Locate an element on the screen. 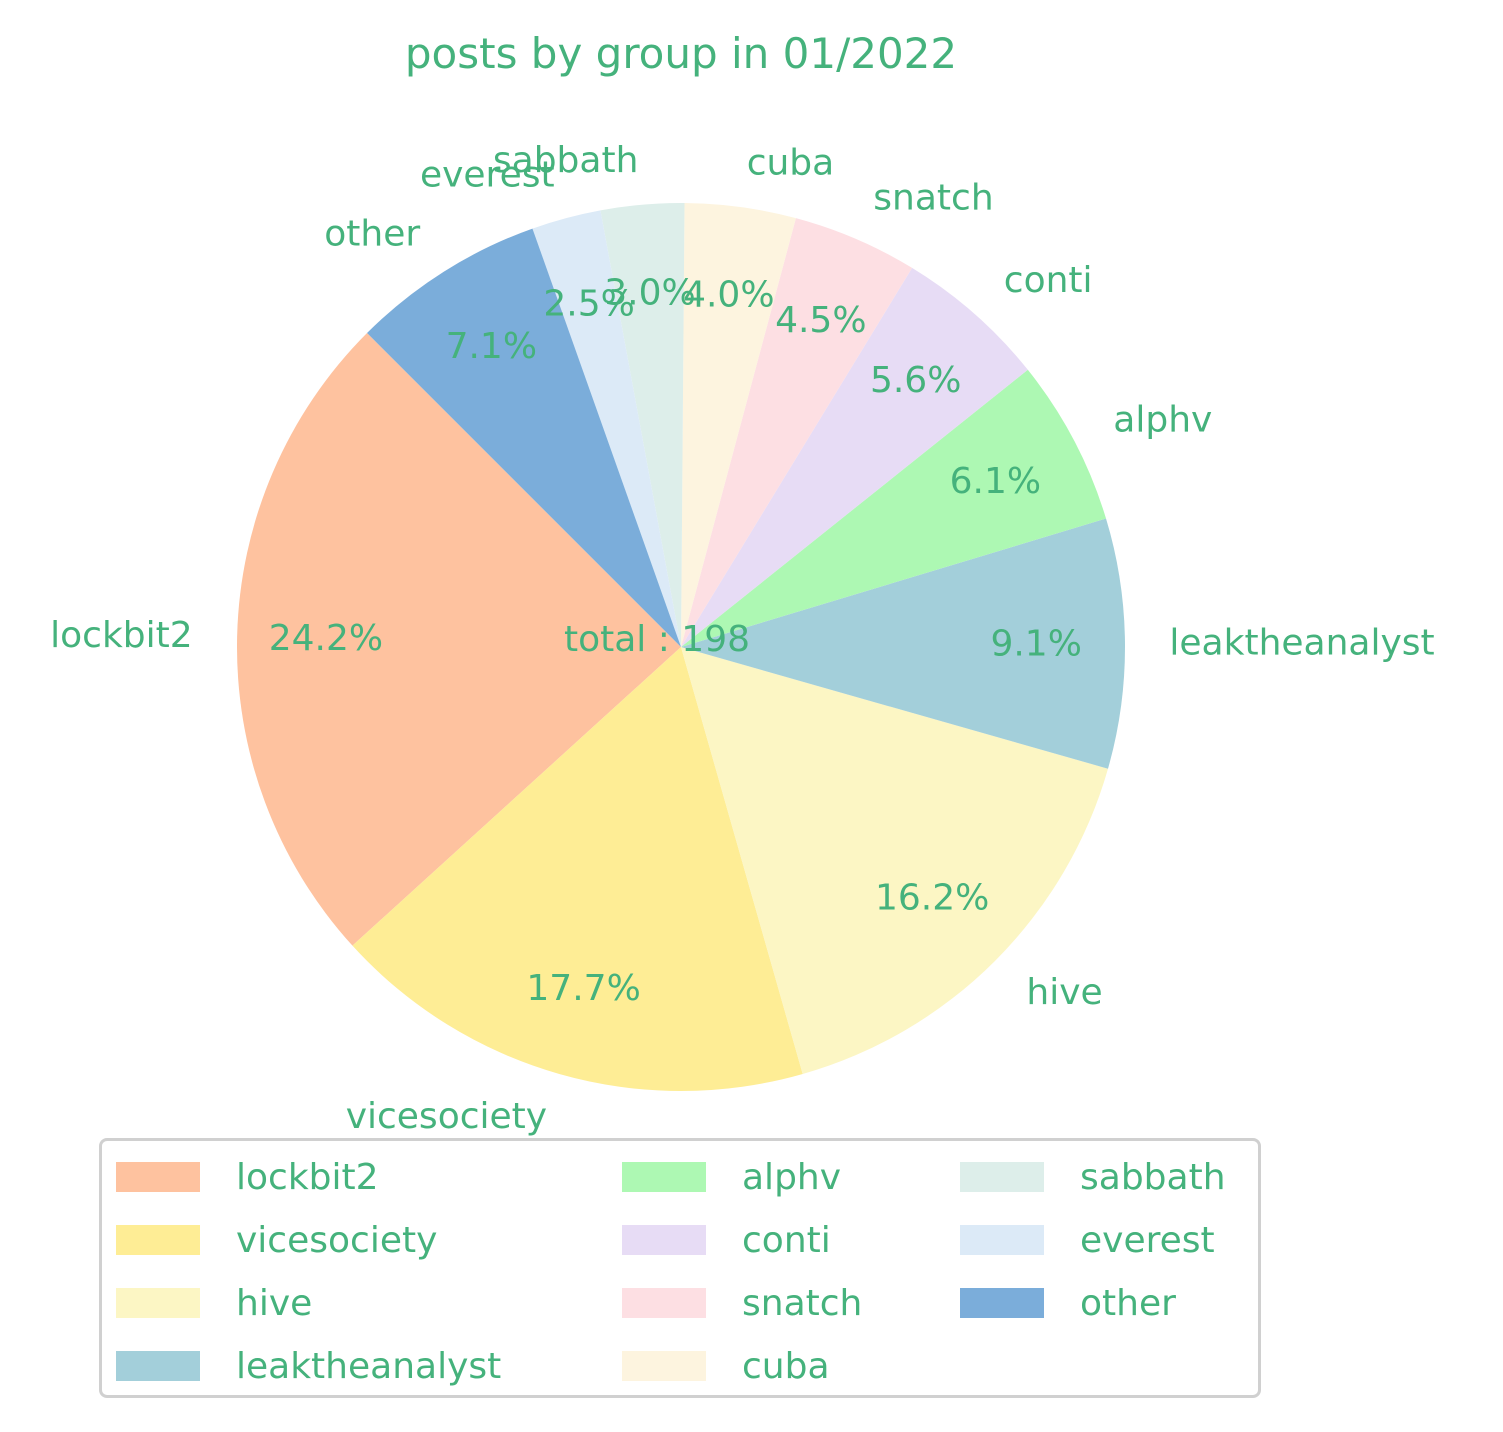 Image resolution: width=1503 pixels, height=1432 pixels. legend-label: alphv is located at coordinates (792, 1177).